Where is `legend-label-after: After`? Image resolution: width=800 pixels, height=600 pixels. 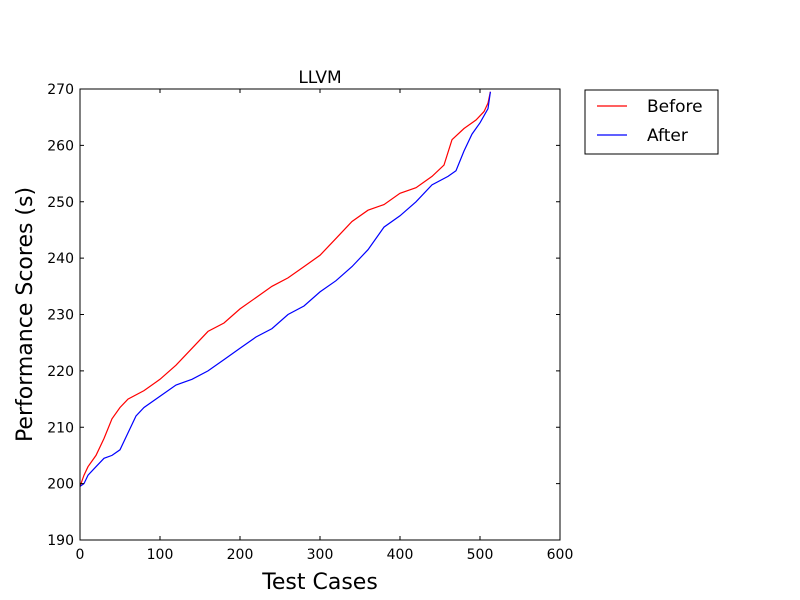
legend-label-after: After is located at coordinates (667, 136).